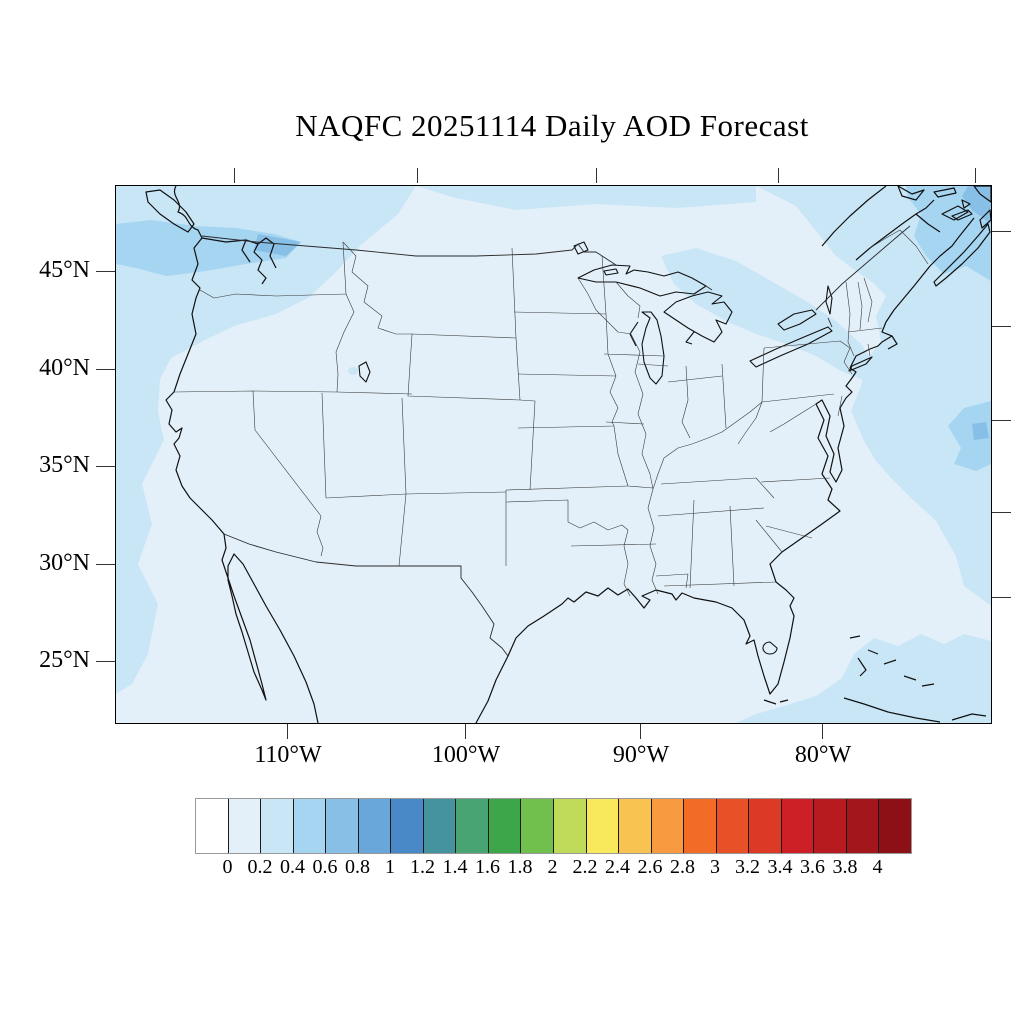 The image size is (1024, 1024). What do you see at coordinates (650, 867) in the screenshot?
I see `colorbar-tick-label: 2.6` at bounding box center [650, 867].